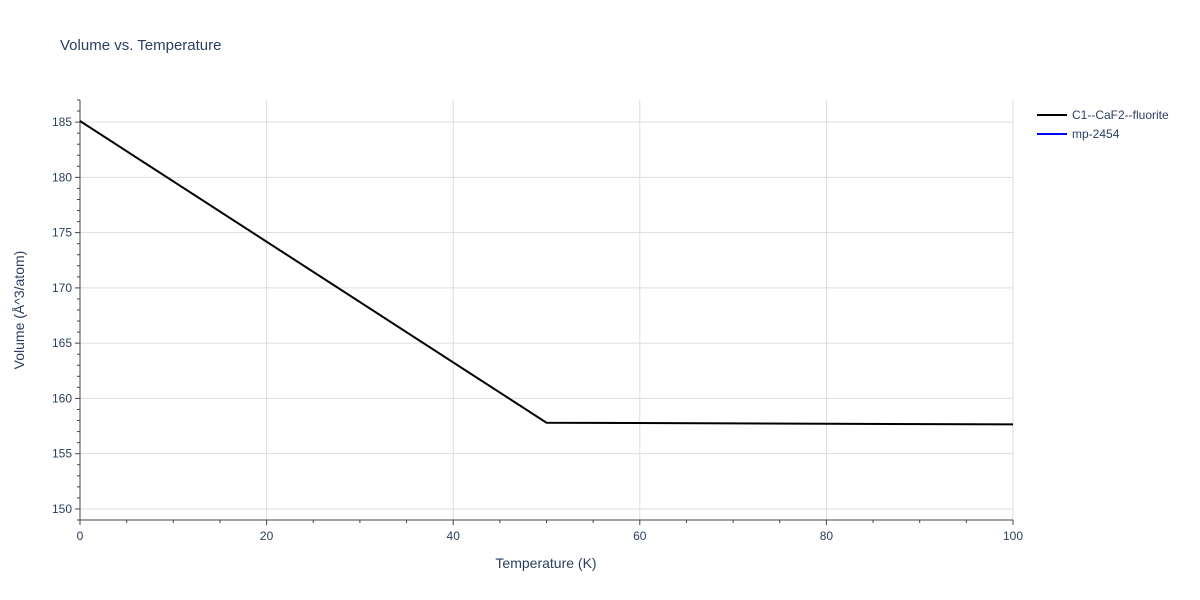  What do you see at coordinates (640, 536) in the screenshot?
I see `x-tick-label: 60` at bounding box center [640, 536].